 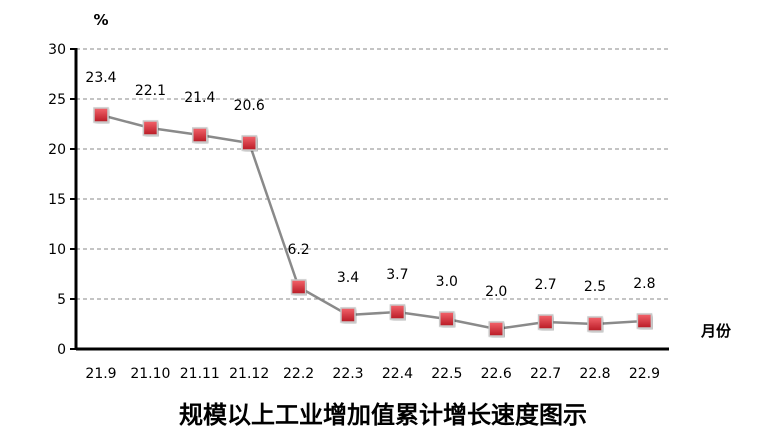 What do you see at coordinates (496, 374) in the screenshot?
I see `x-tick-label: 22.6` at bounding box center [496, 374].